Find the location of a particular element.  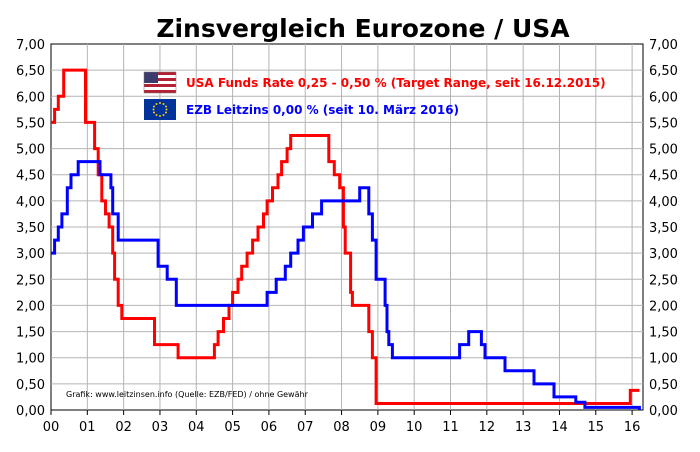

y-tick-label-right: 2,50 is located at coordinates (663, 280).